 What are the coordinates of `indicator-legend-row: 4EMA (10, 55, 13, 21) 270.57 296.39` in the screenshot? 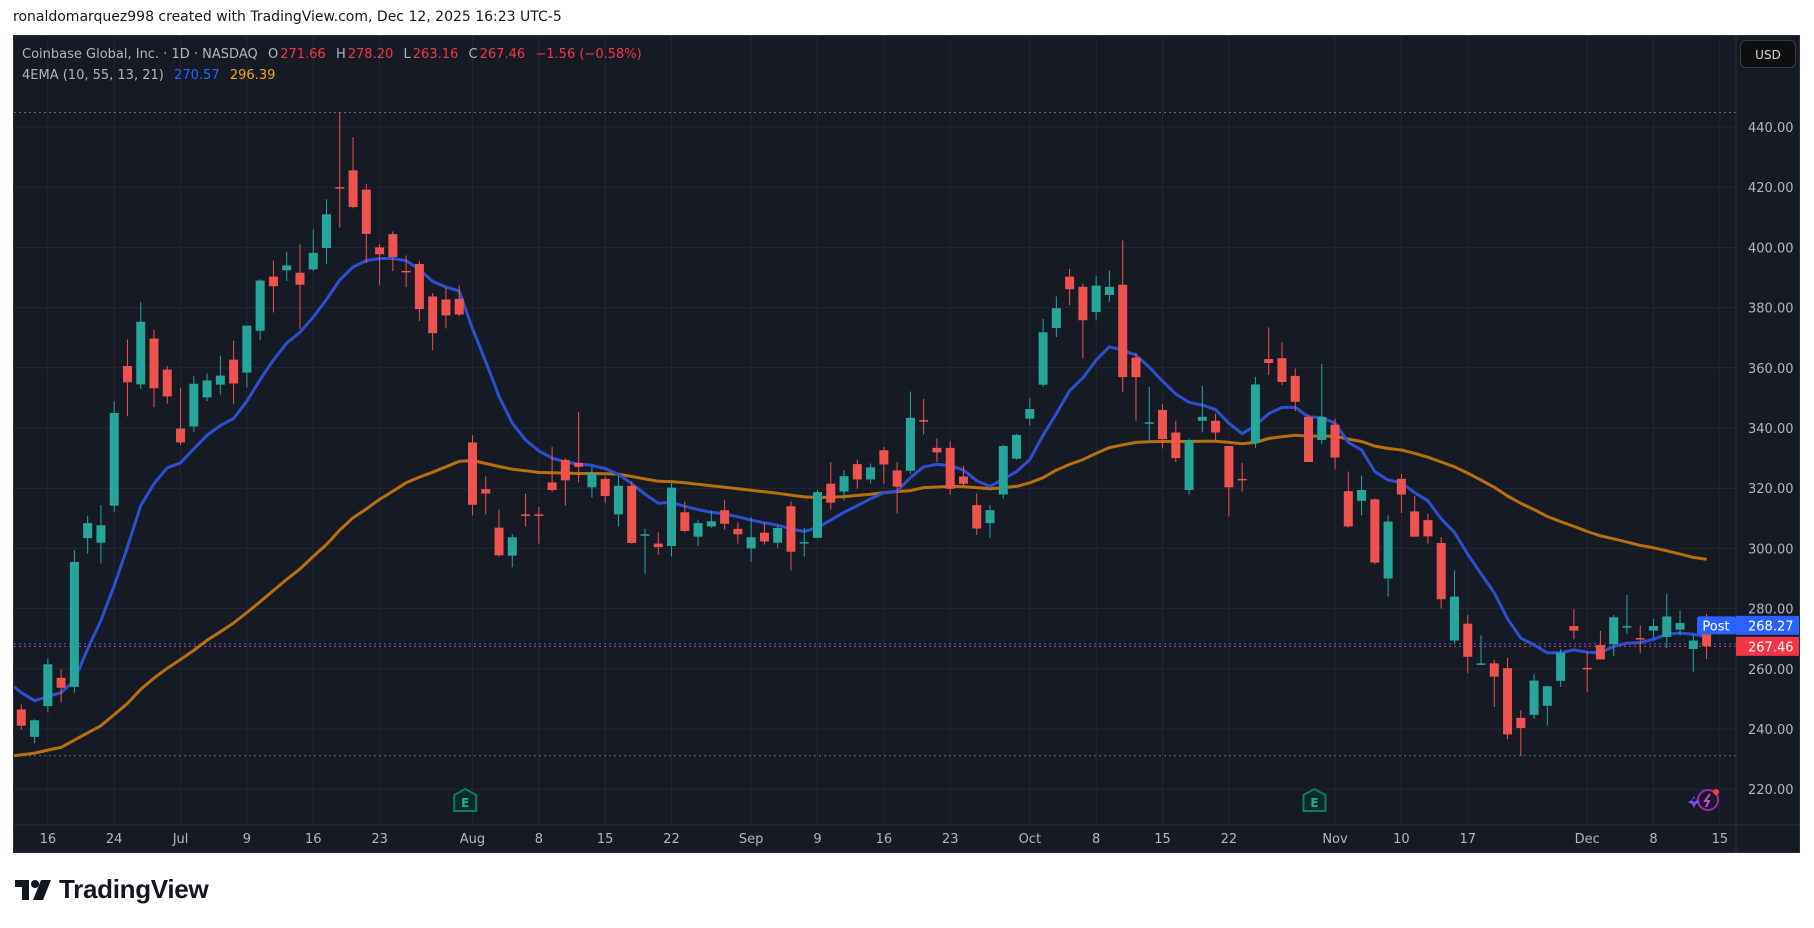 It's located at (333, 75).